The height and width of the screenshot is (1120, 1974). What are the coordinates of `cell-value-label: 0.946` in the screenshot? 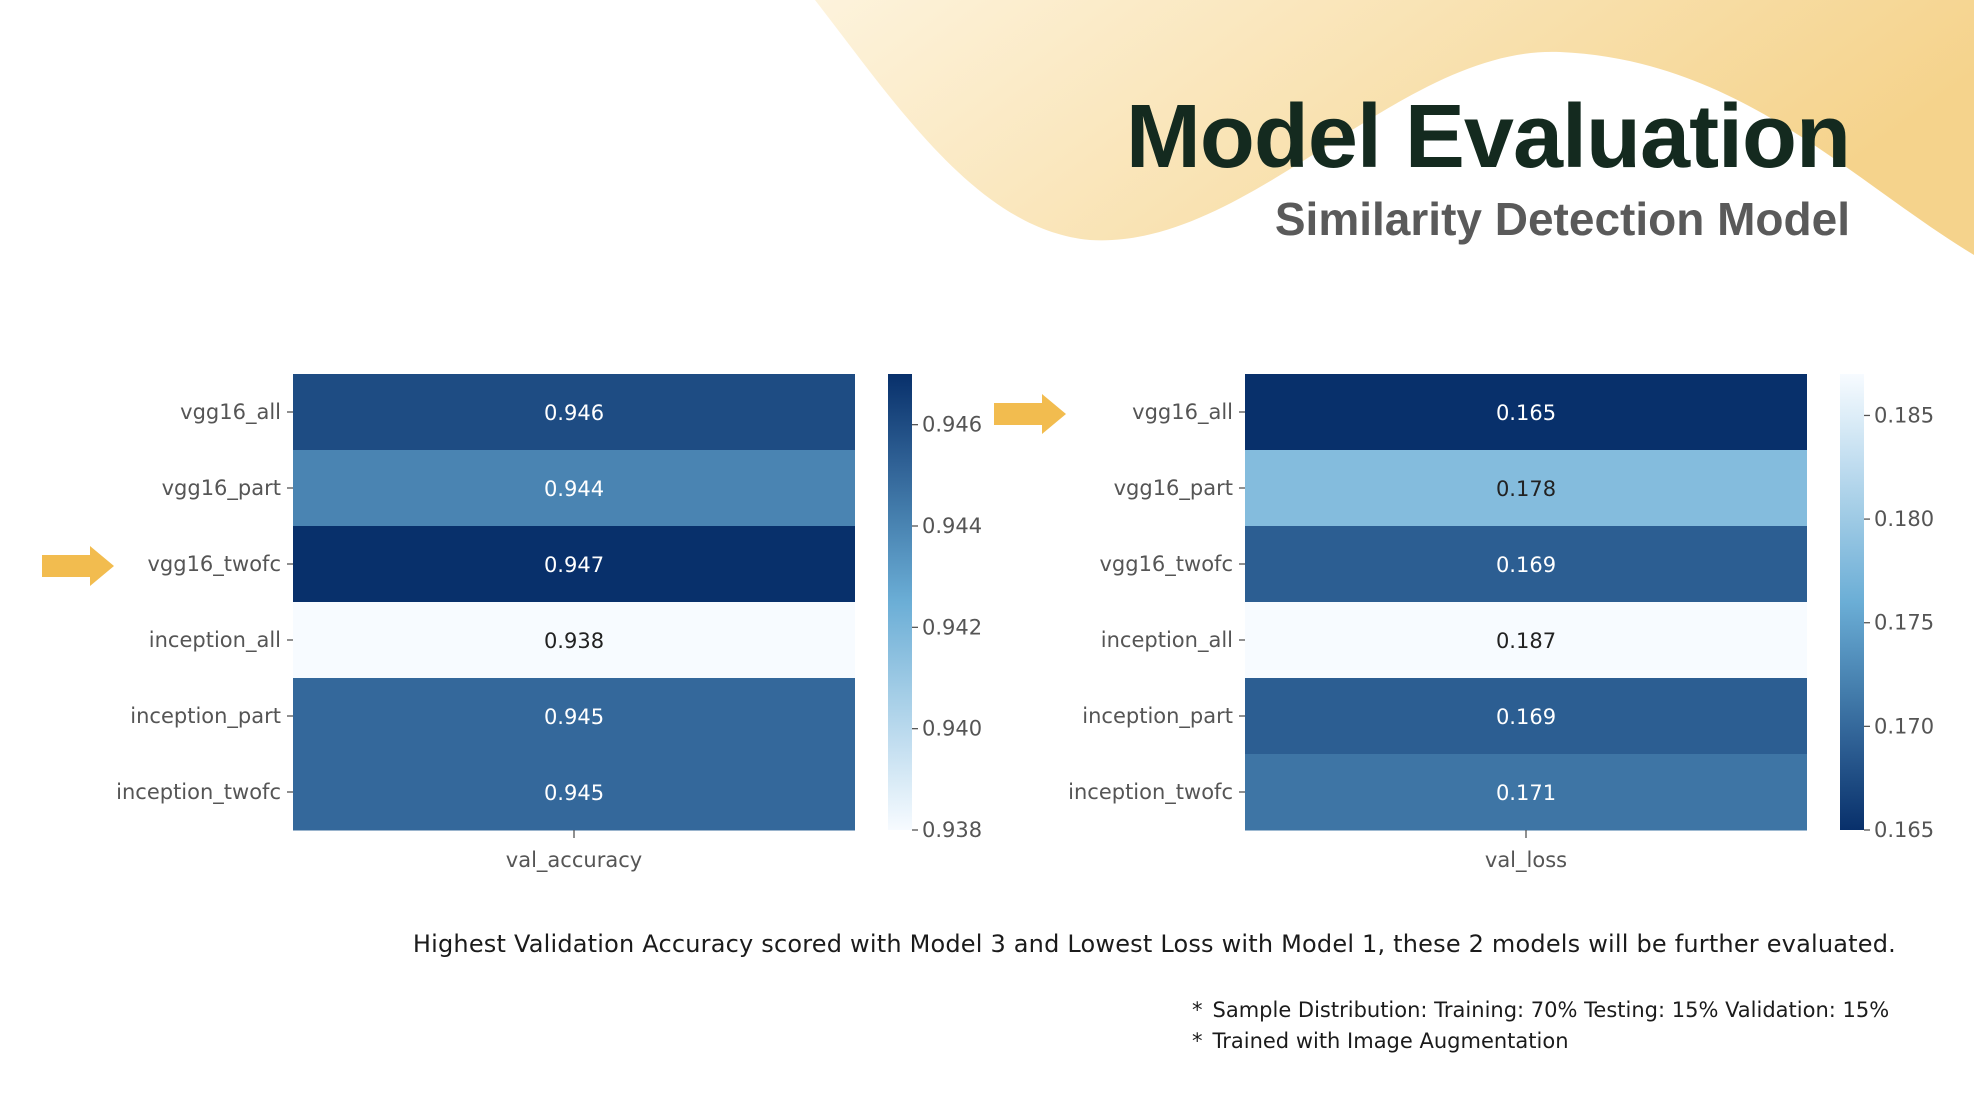 It's located at (574, 413).